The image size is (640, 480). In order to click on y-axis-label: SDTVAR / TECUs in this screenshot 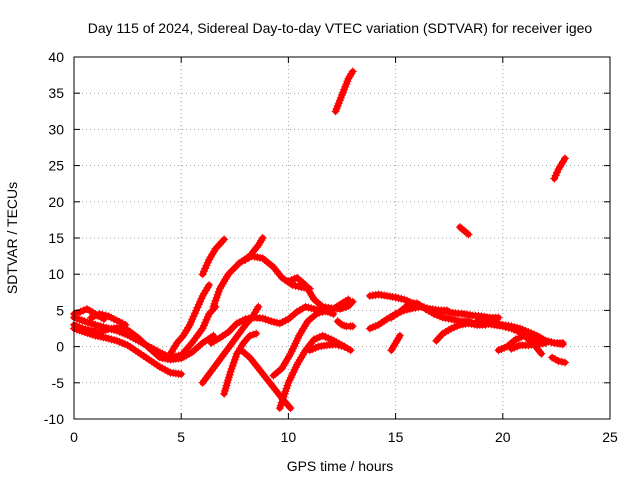, I will do `click(12, 238)`.